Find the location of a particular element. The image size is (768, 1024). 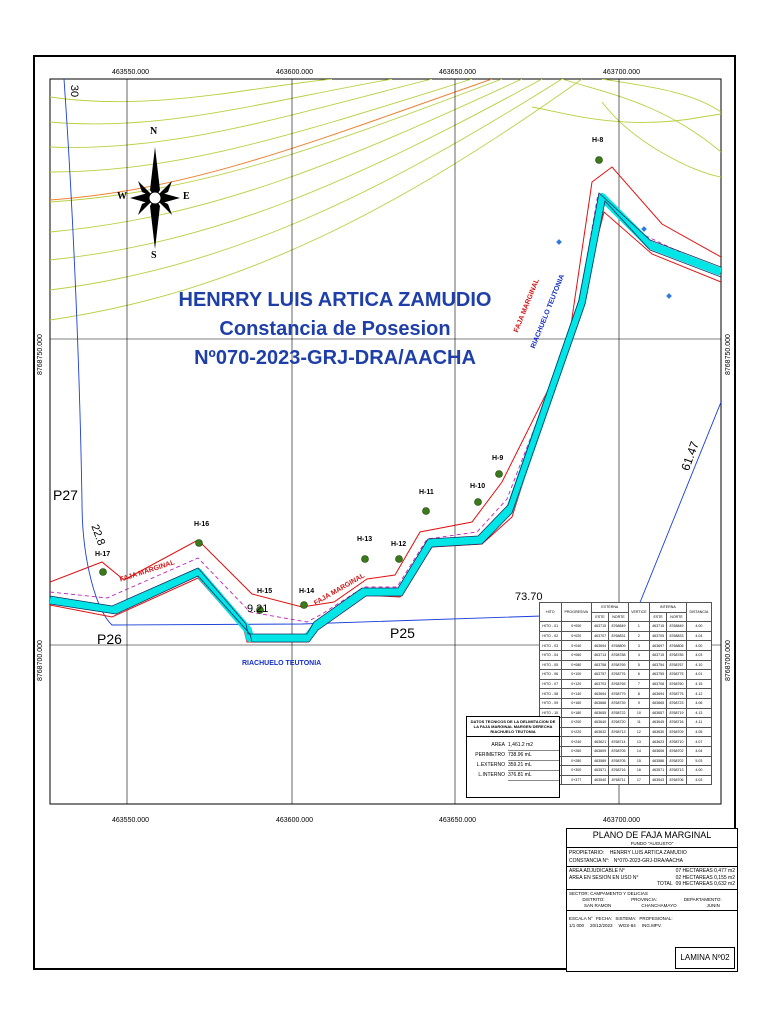

table-cell: 463694 is located at coordinates (600, 693).